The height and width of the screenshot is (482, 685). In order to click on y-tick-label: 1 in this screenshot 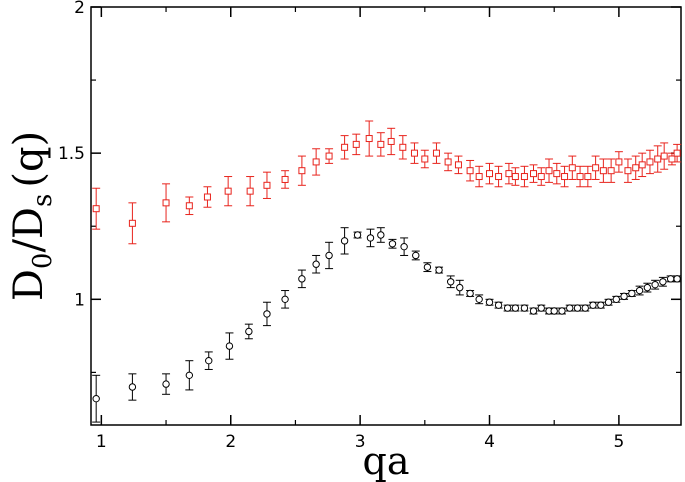, I will do `click(79, 300)`.